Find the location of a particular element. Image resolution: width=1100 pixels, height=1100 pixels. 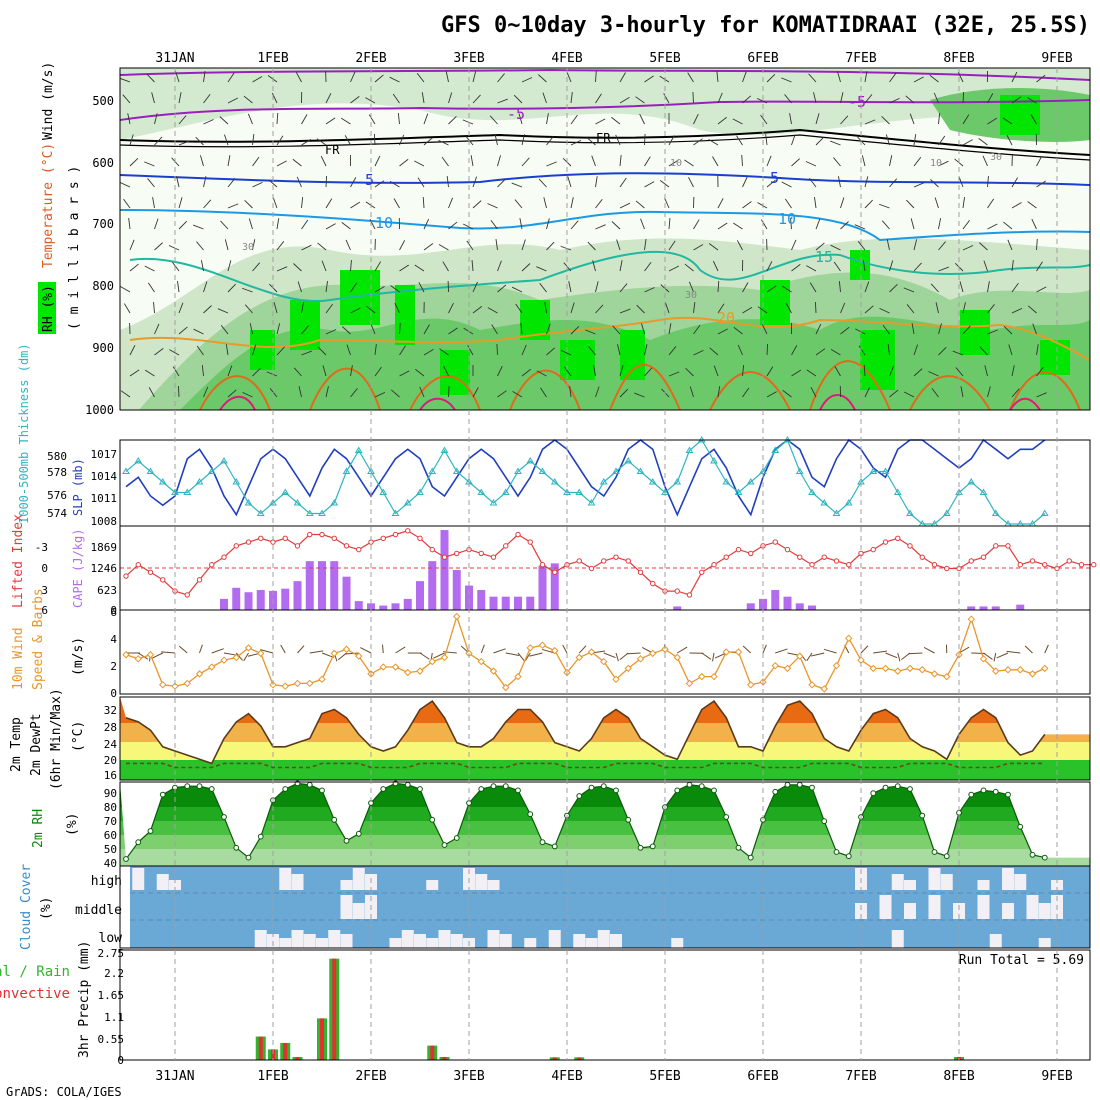

temp-mask is located at coordinates (605, 730).